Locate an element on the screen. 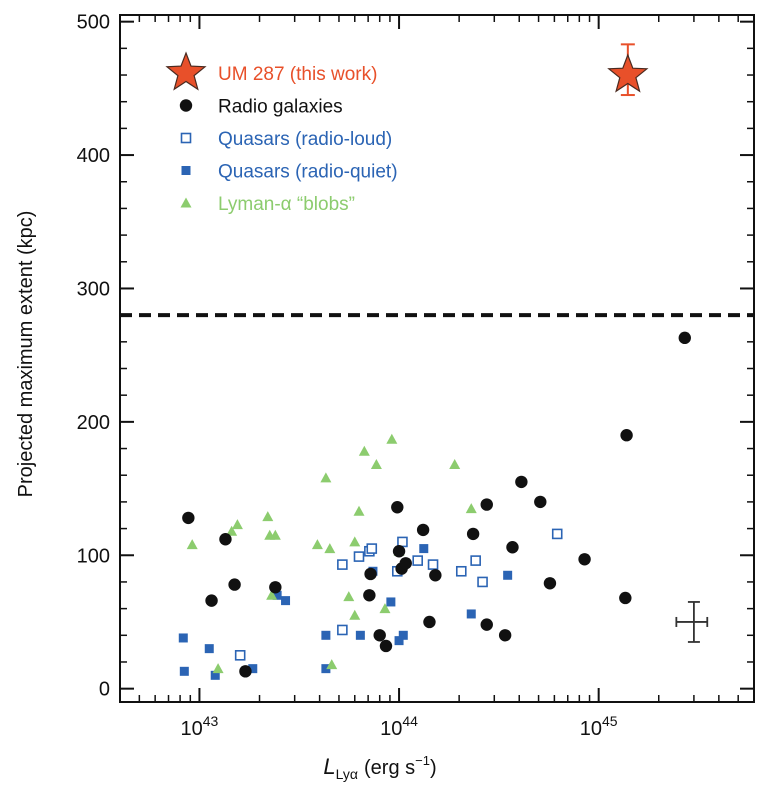 This screenshot has height=789, width=767. y-axis-title: Projected maximum extent (kpc) is located at coordinates (26, 354).